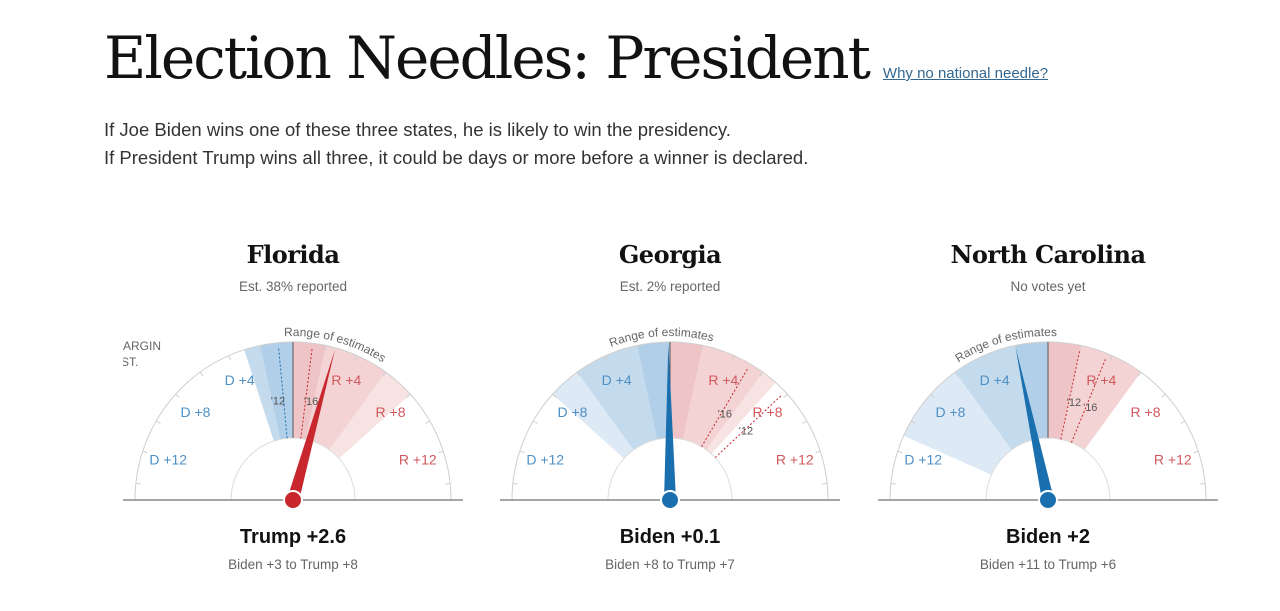 This screenshot has width=1280, height=611. Describe the element at coordinates (293, 537) in the screenshot. I see `needle-result: Trump +2.6` at that location.